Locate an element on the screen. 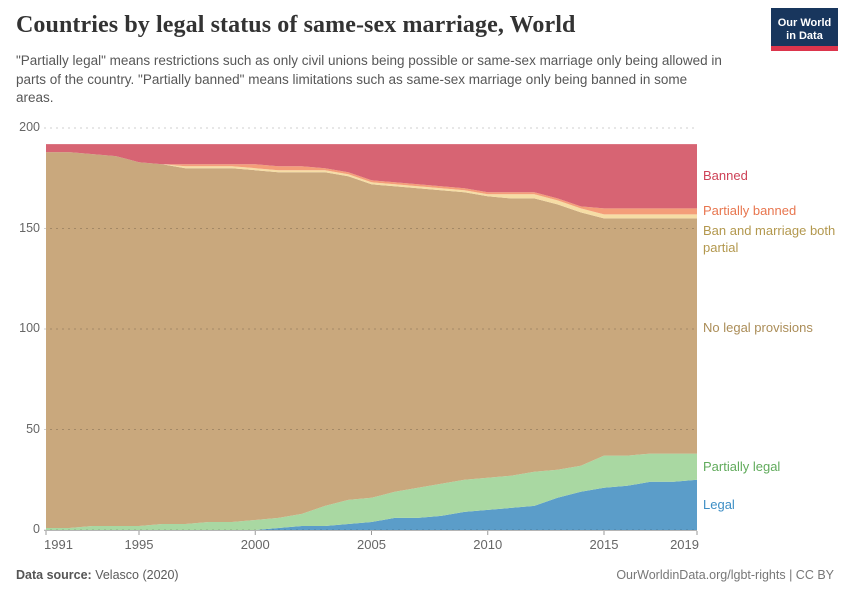  owid-logo-red-bar is located at coordinates (804, 48).